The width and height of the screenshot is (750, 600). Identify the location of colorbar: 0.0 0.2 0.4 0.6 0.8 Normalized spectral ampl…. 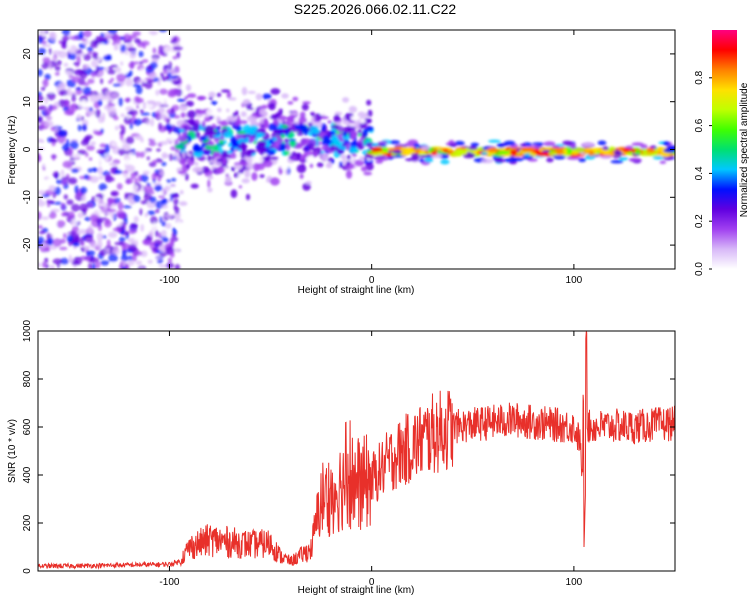
(722, 153).